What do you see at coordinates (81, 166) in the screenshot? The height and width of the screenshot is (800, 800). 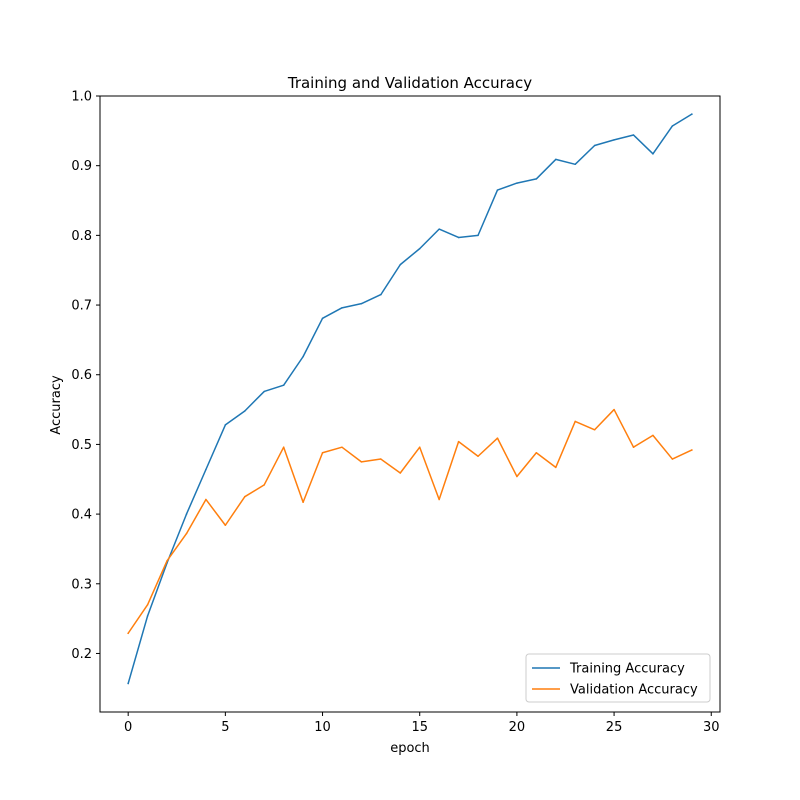 I see `y-tick-label: 0.9` at bounding box center [81, 166].